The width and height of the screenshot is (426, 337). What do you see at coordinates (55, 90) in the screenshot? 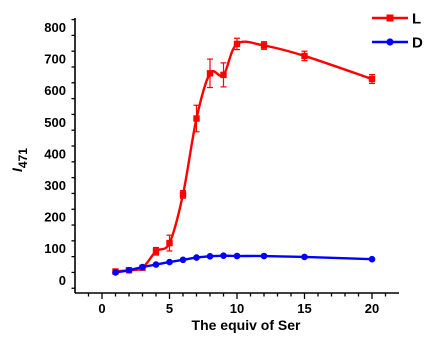
I see `y-tick-label: 600` at bounding box center [55, 90].